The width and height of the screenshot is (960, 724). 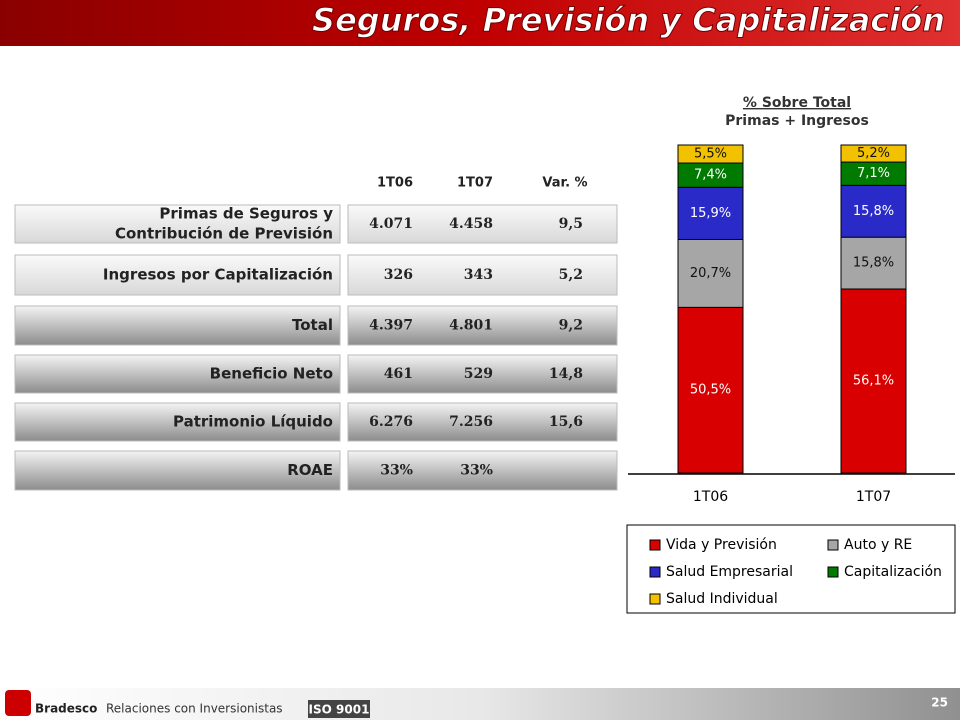 What do you see at coordinates (564, 183) in the screenshot?
I see `column-header: Var. %` at bounding box center [564, 183].